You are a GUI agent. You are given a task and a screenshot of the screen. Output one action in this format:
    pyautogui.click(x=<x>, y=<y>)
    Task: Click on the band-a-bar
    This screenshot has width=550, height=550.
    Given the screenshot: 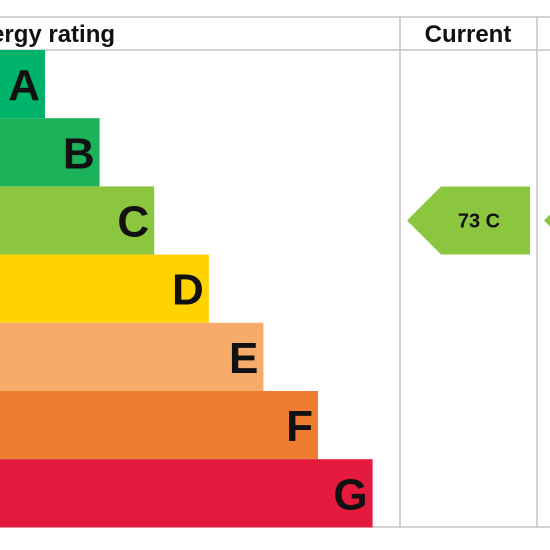 What is the action you would take?
    pyautogui.click(x=22, y=84)
    